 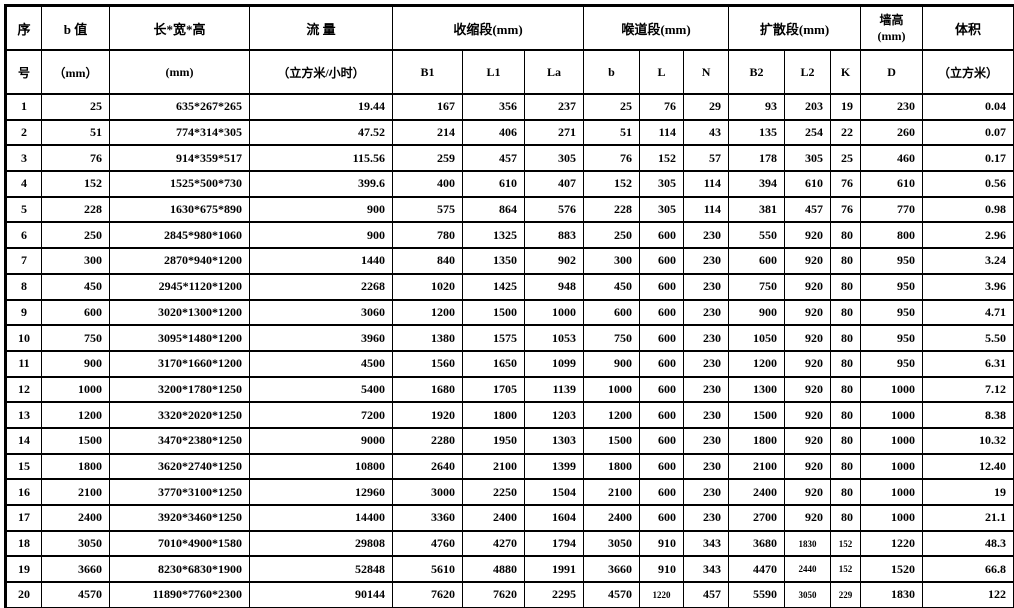 What do you see at coordinates (846, 569) in the screenshot?
I see `cell-K: 152` at bounding box center [846, 569].